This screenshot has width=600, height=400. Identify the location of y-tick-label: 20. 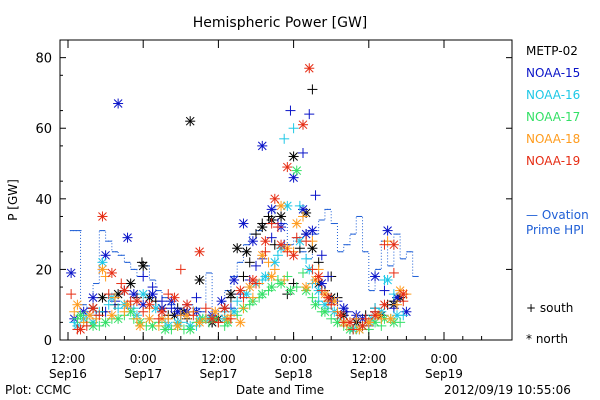
(43, 270).